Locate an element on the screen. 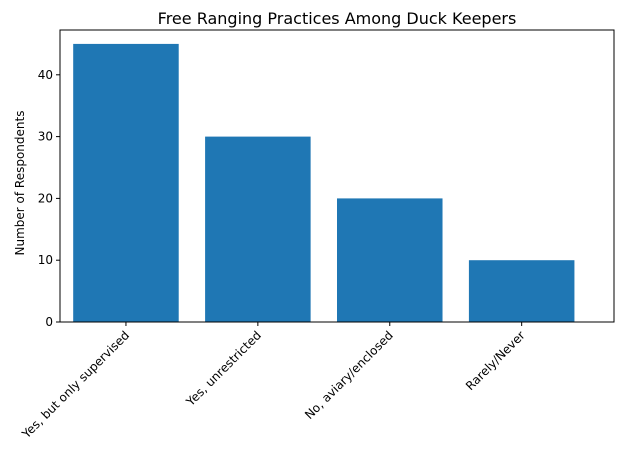  x-tick-label-3: Rarely/Never is located at coordinates (495, 360).